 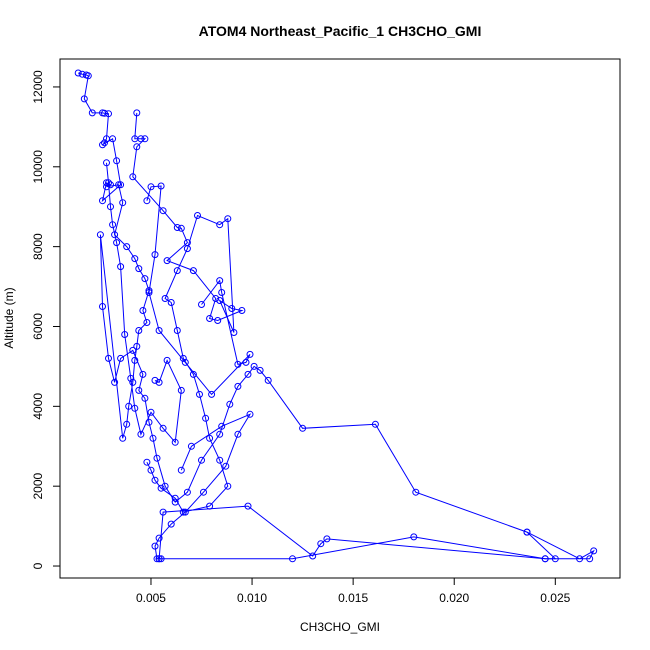 What do you see at coordinates (340, 627) in the screenshot?
I see `x-axis-label: CH3CHO_GMI` at bounding box center [340, 627].